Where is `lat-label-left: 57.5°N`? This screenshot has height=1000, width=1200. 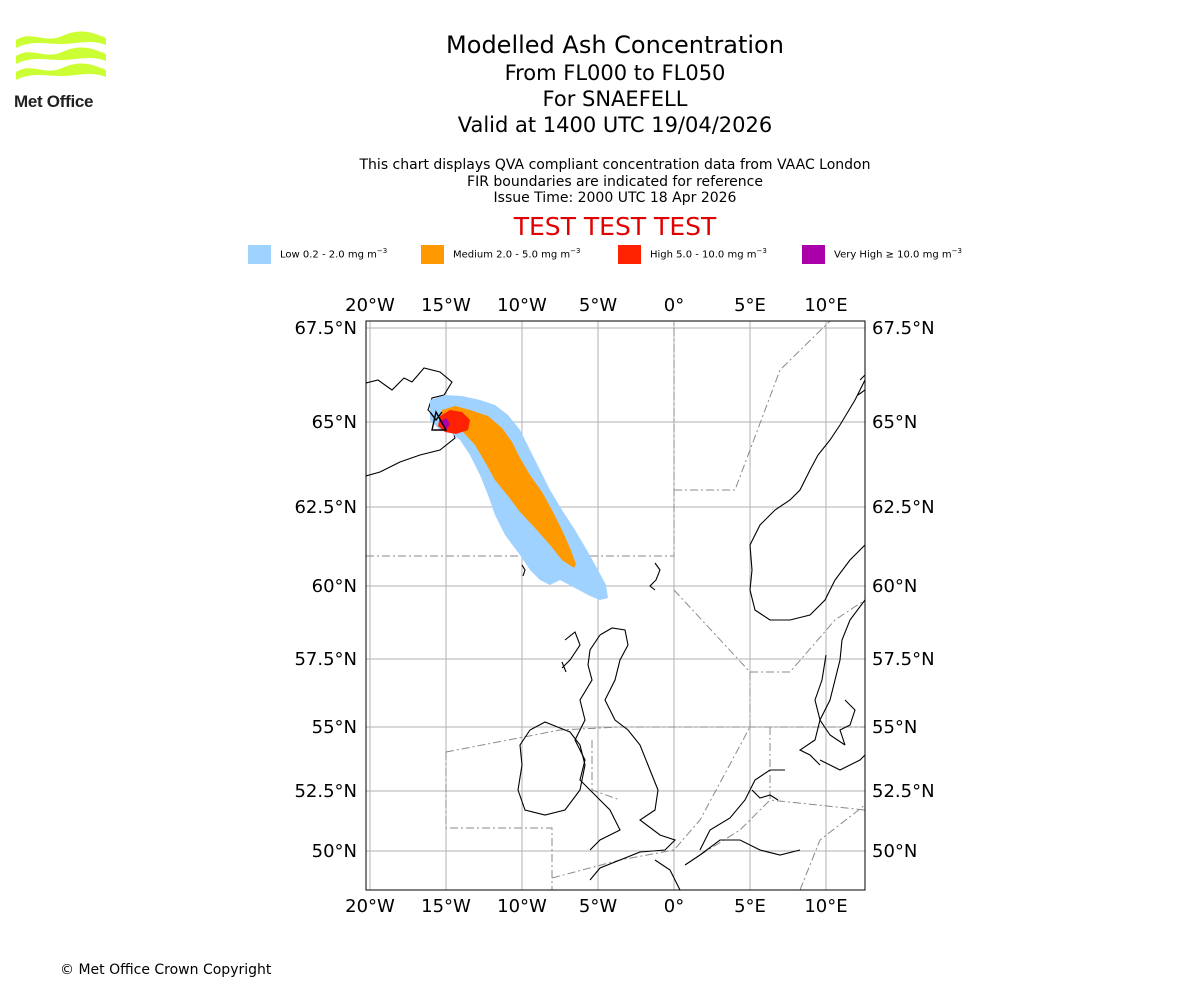 lat-label-left: 57.5°N is located at coordinates (325, 659).